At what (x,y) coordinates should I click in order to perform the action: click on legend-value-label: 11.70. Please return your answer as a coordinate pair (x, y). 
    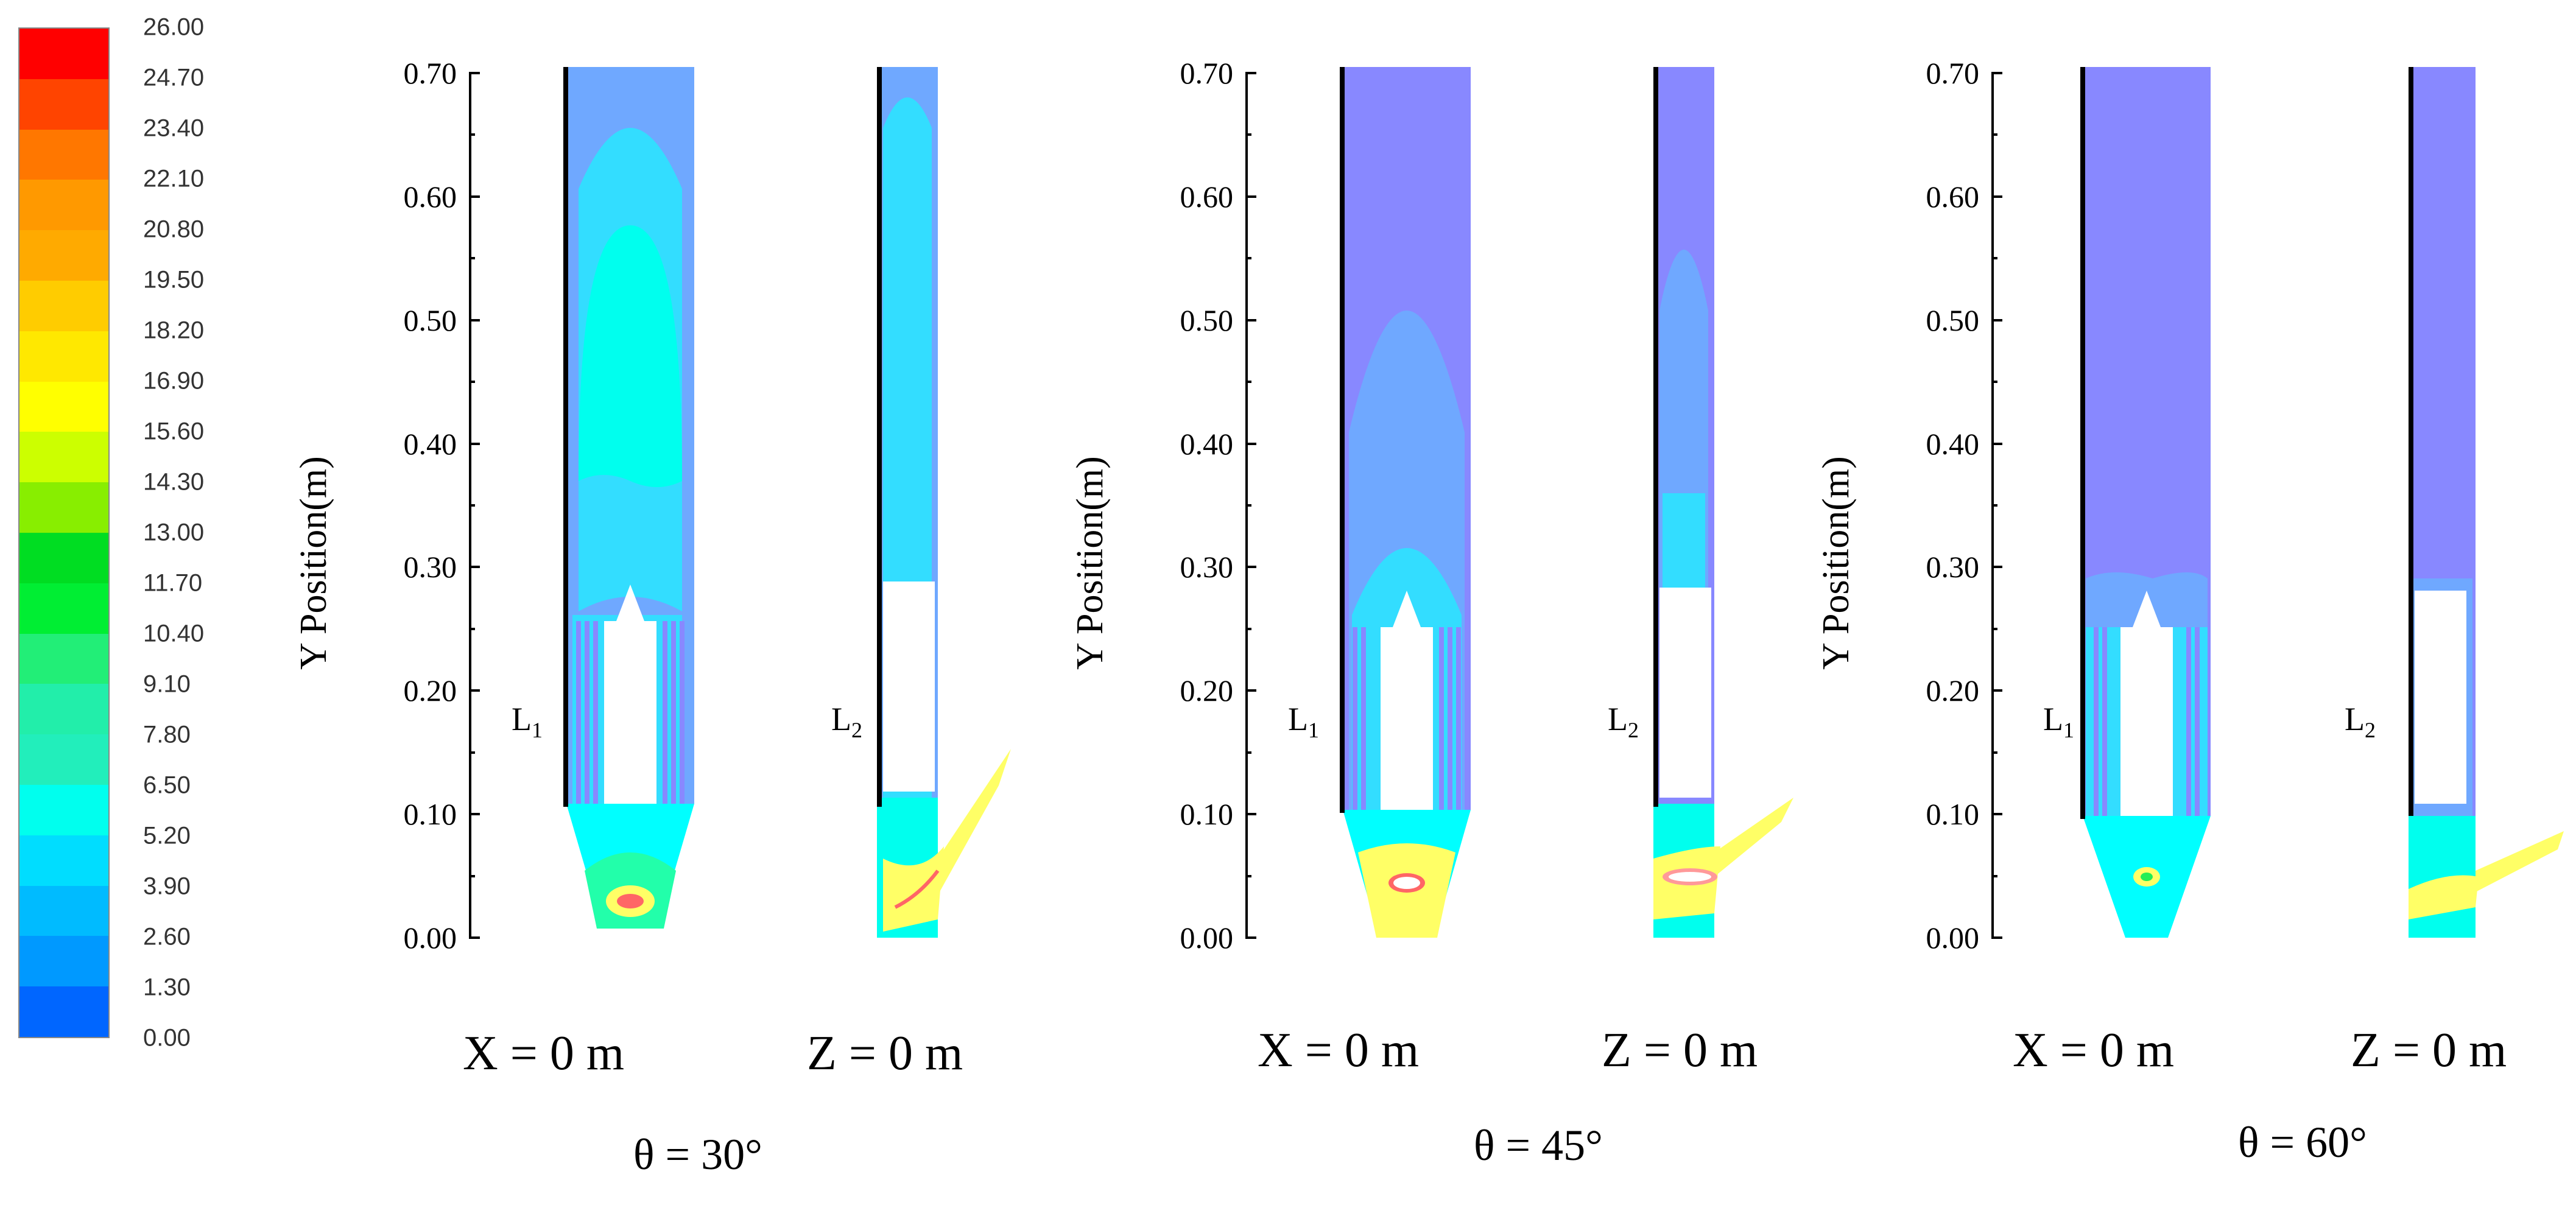
    Looking at the image, I should click on (173, 583).